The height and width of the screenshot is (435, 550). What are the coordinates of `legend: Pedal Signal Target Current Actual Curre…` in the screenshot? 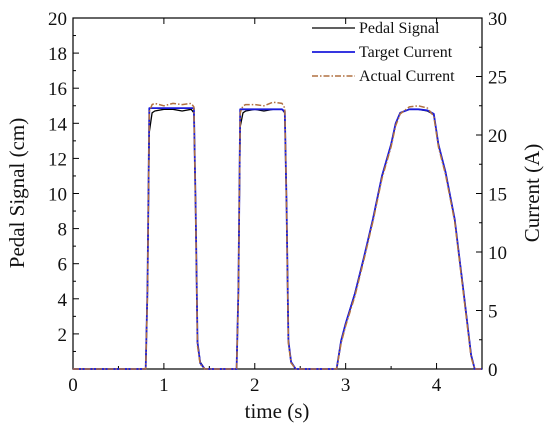 It's located at (383, 52).